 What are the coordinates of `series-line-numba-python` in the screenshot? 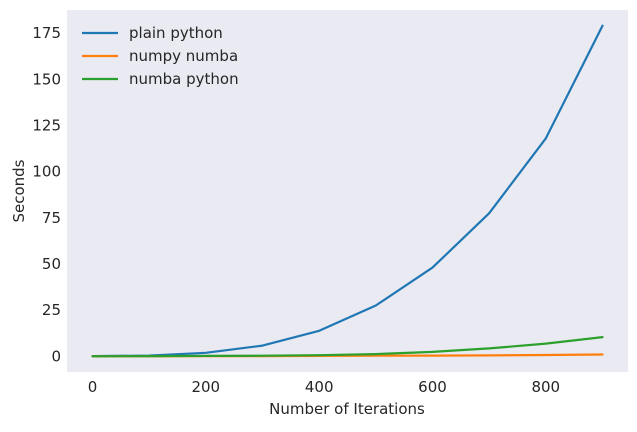 It's located at (347, 347).